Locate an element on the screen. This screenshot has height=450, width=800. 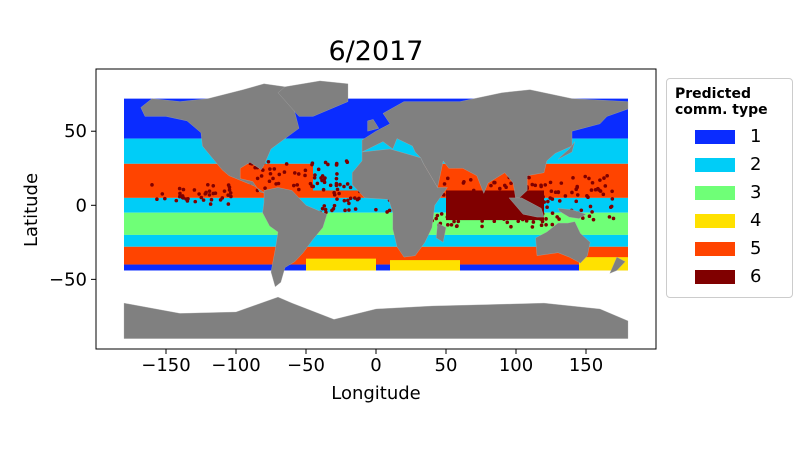
y-tick-label: 0 is located at coordinates (81, 205).